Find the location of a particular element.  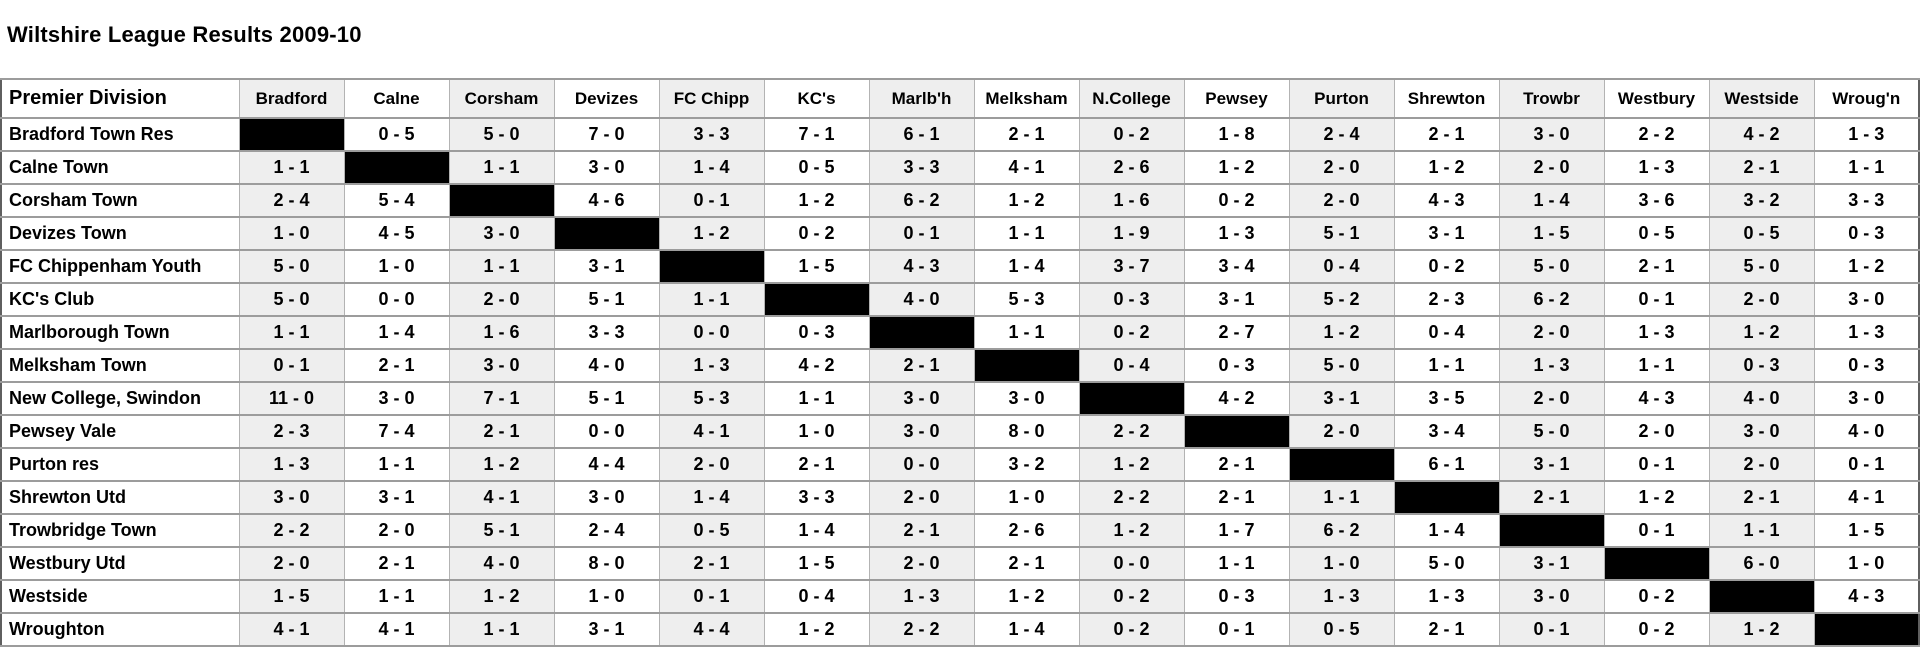

score-cell: 6 - 2 is located at coordinates (1341, 530).